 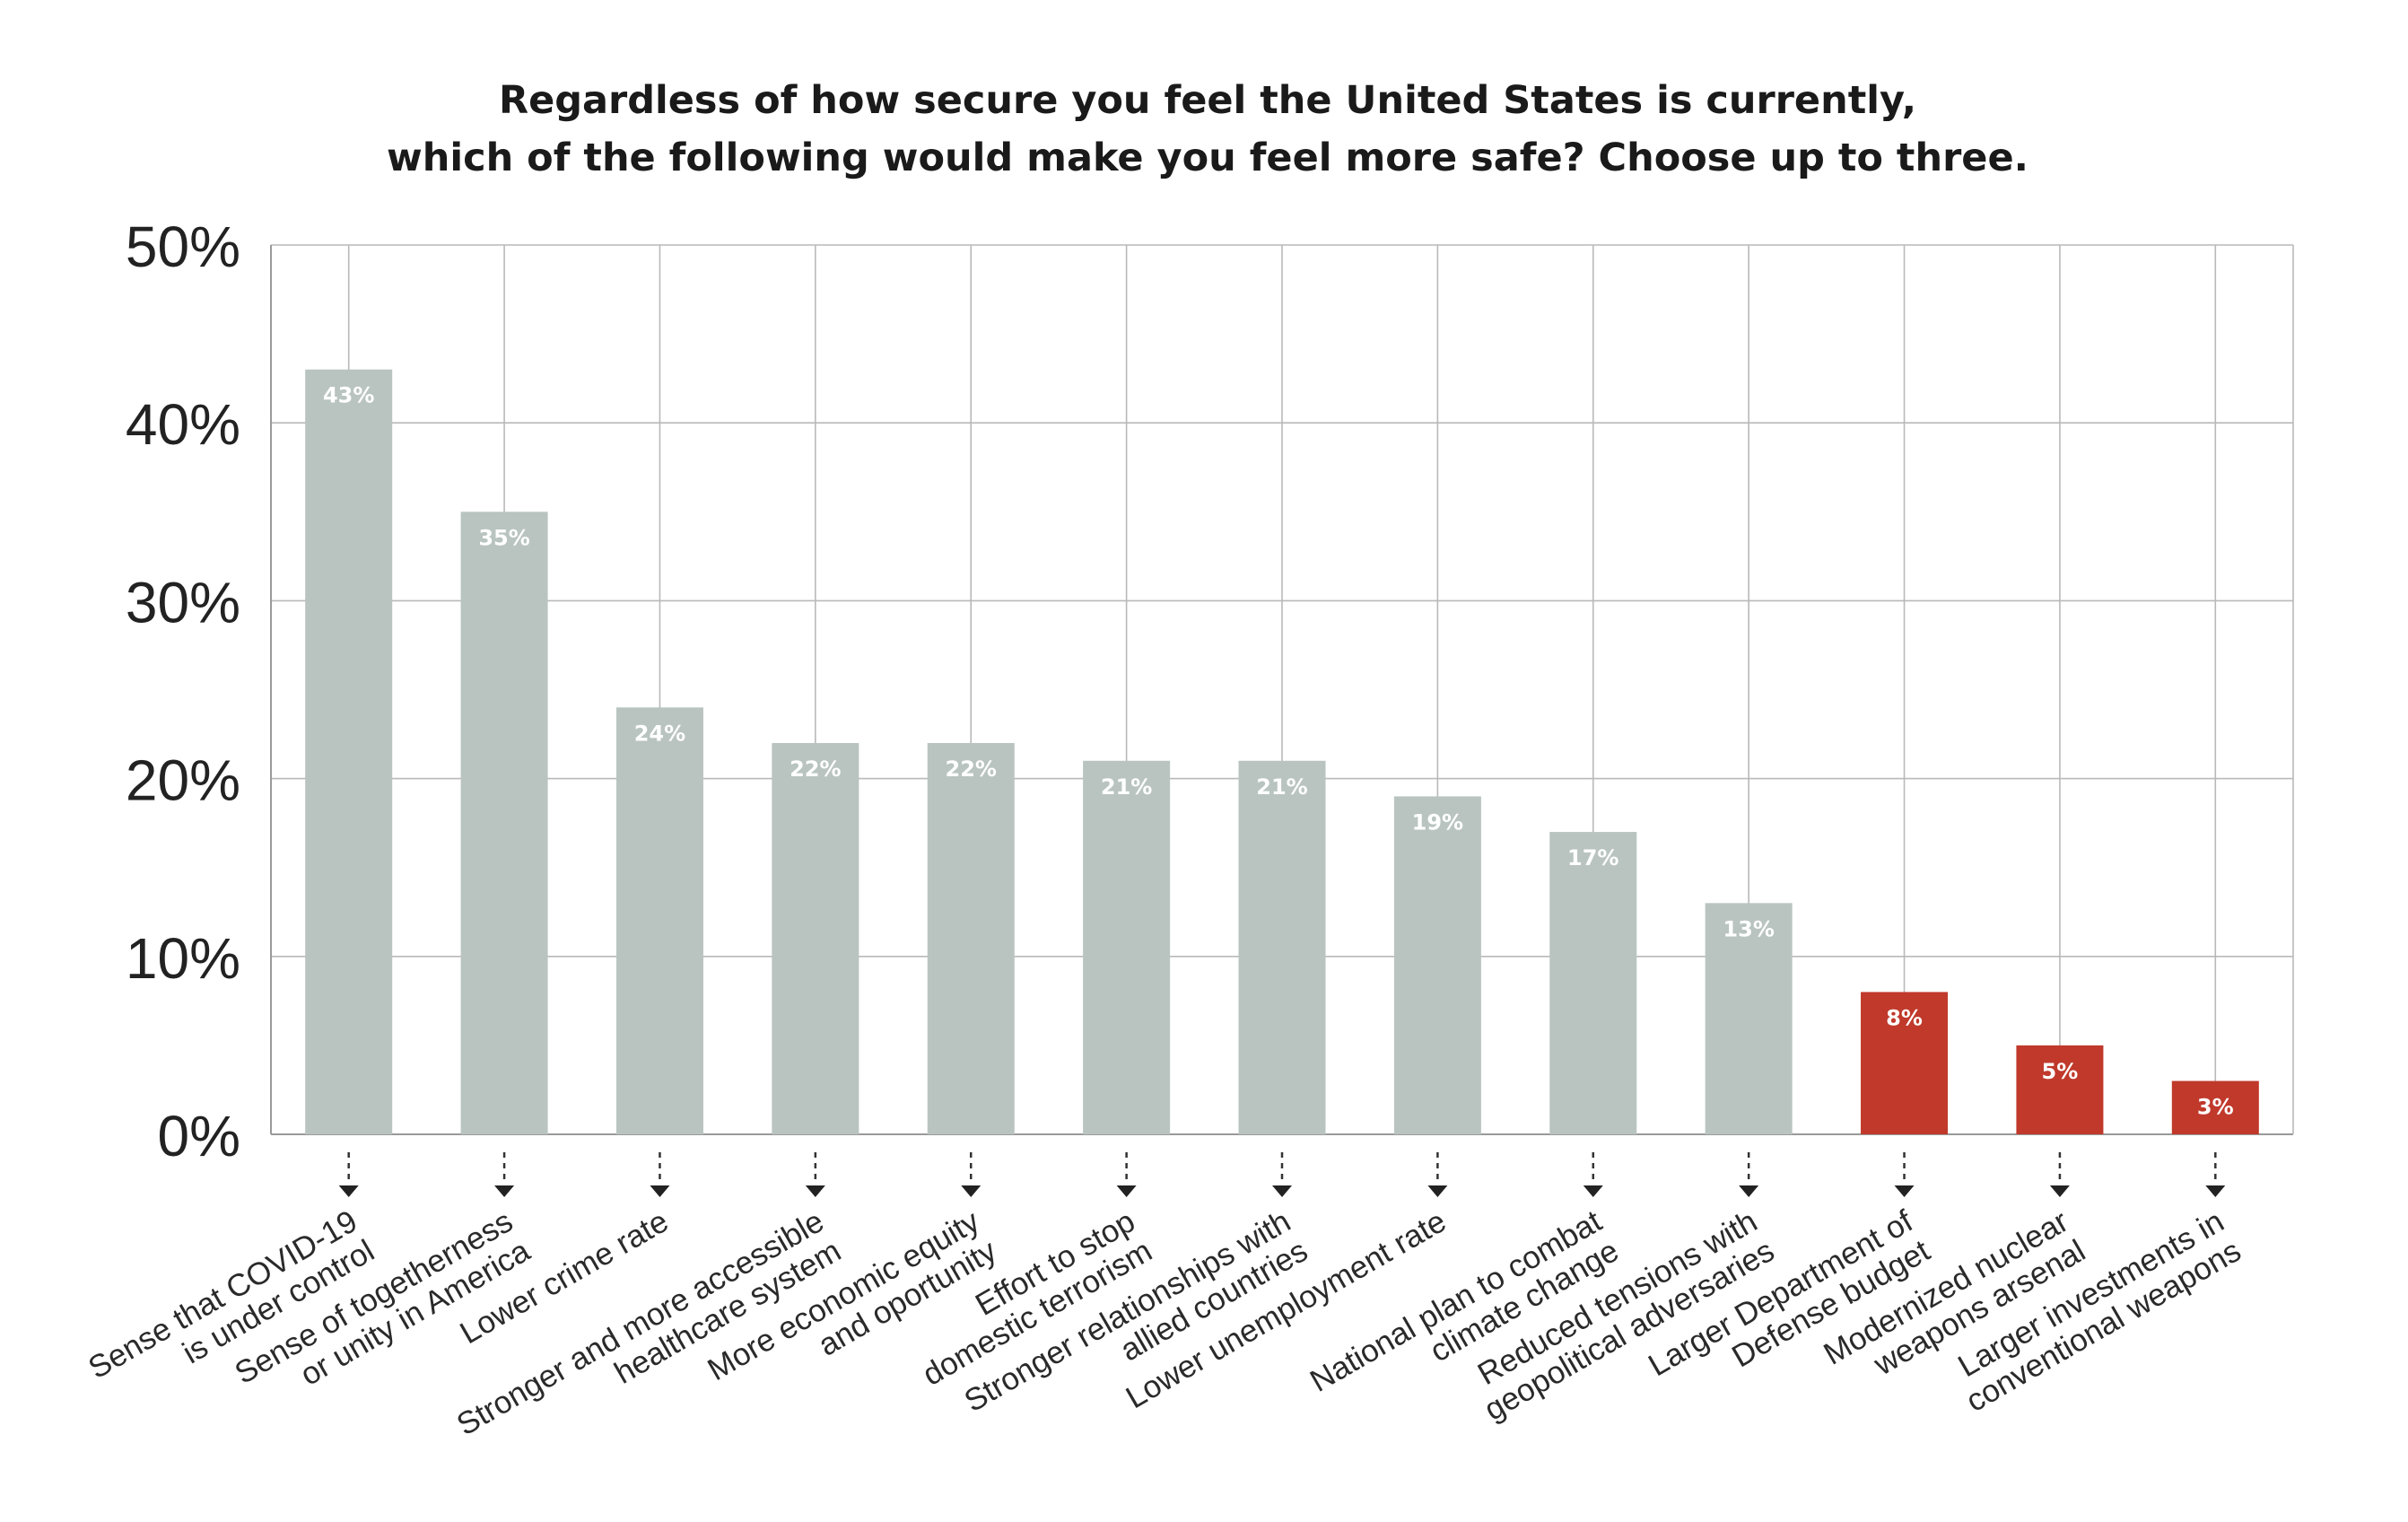 What do you see at coordinates (659, 733) in the screenshot?
I see `bar-value-label: 24%` at bounding box center [659, 733].